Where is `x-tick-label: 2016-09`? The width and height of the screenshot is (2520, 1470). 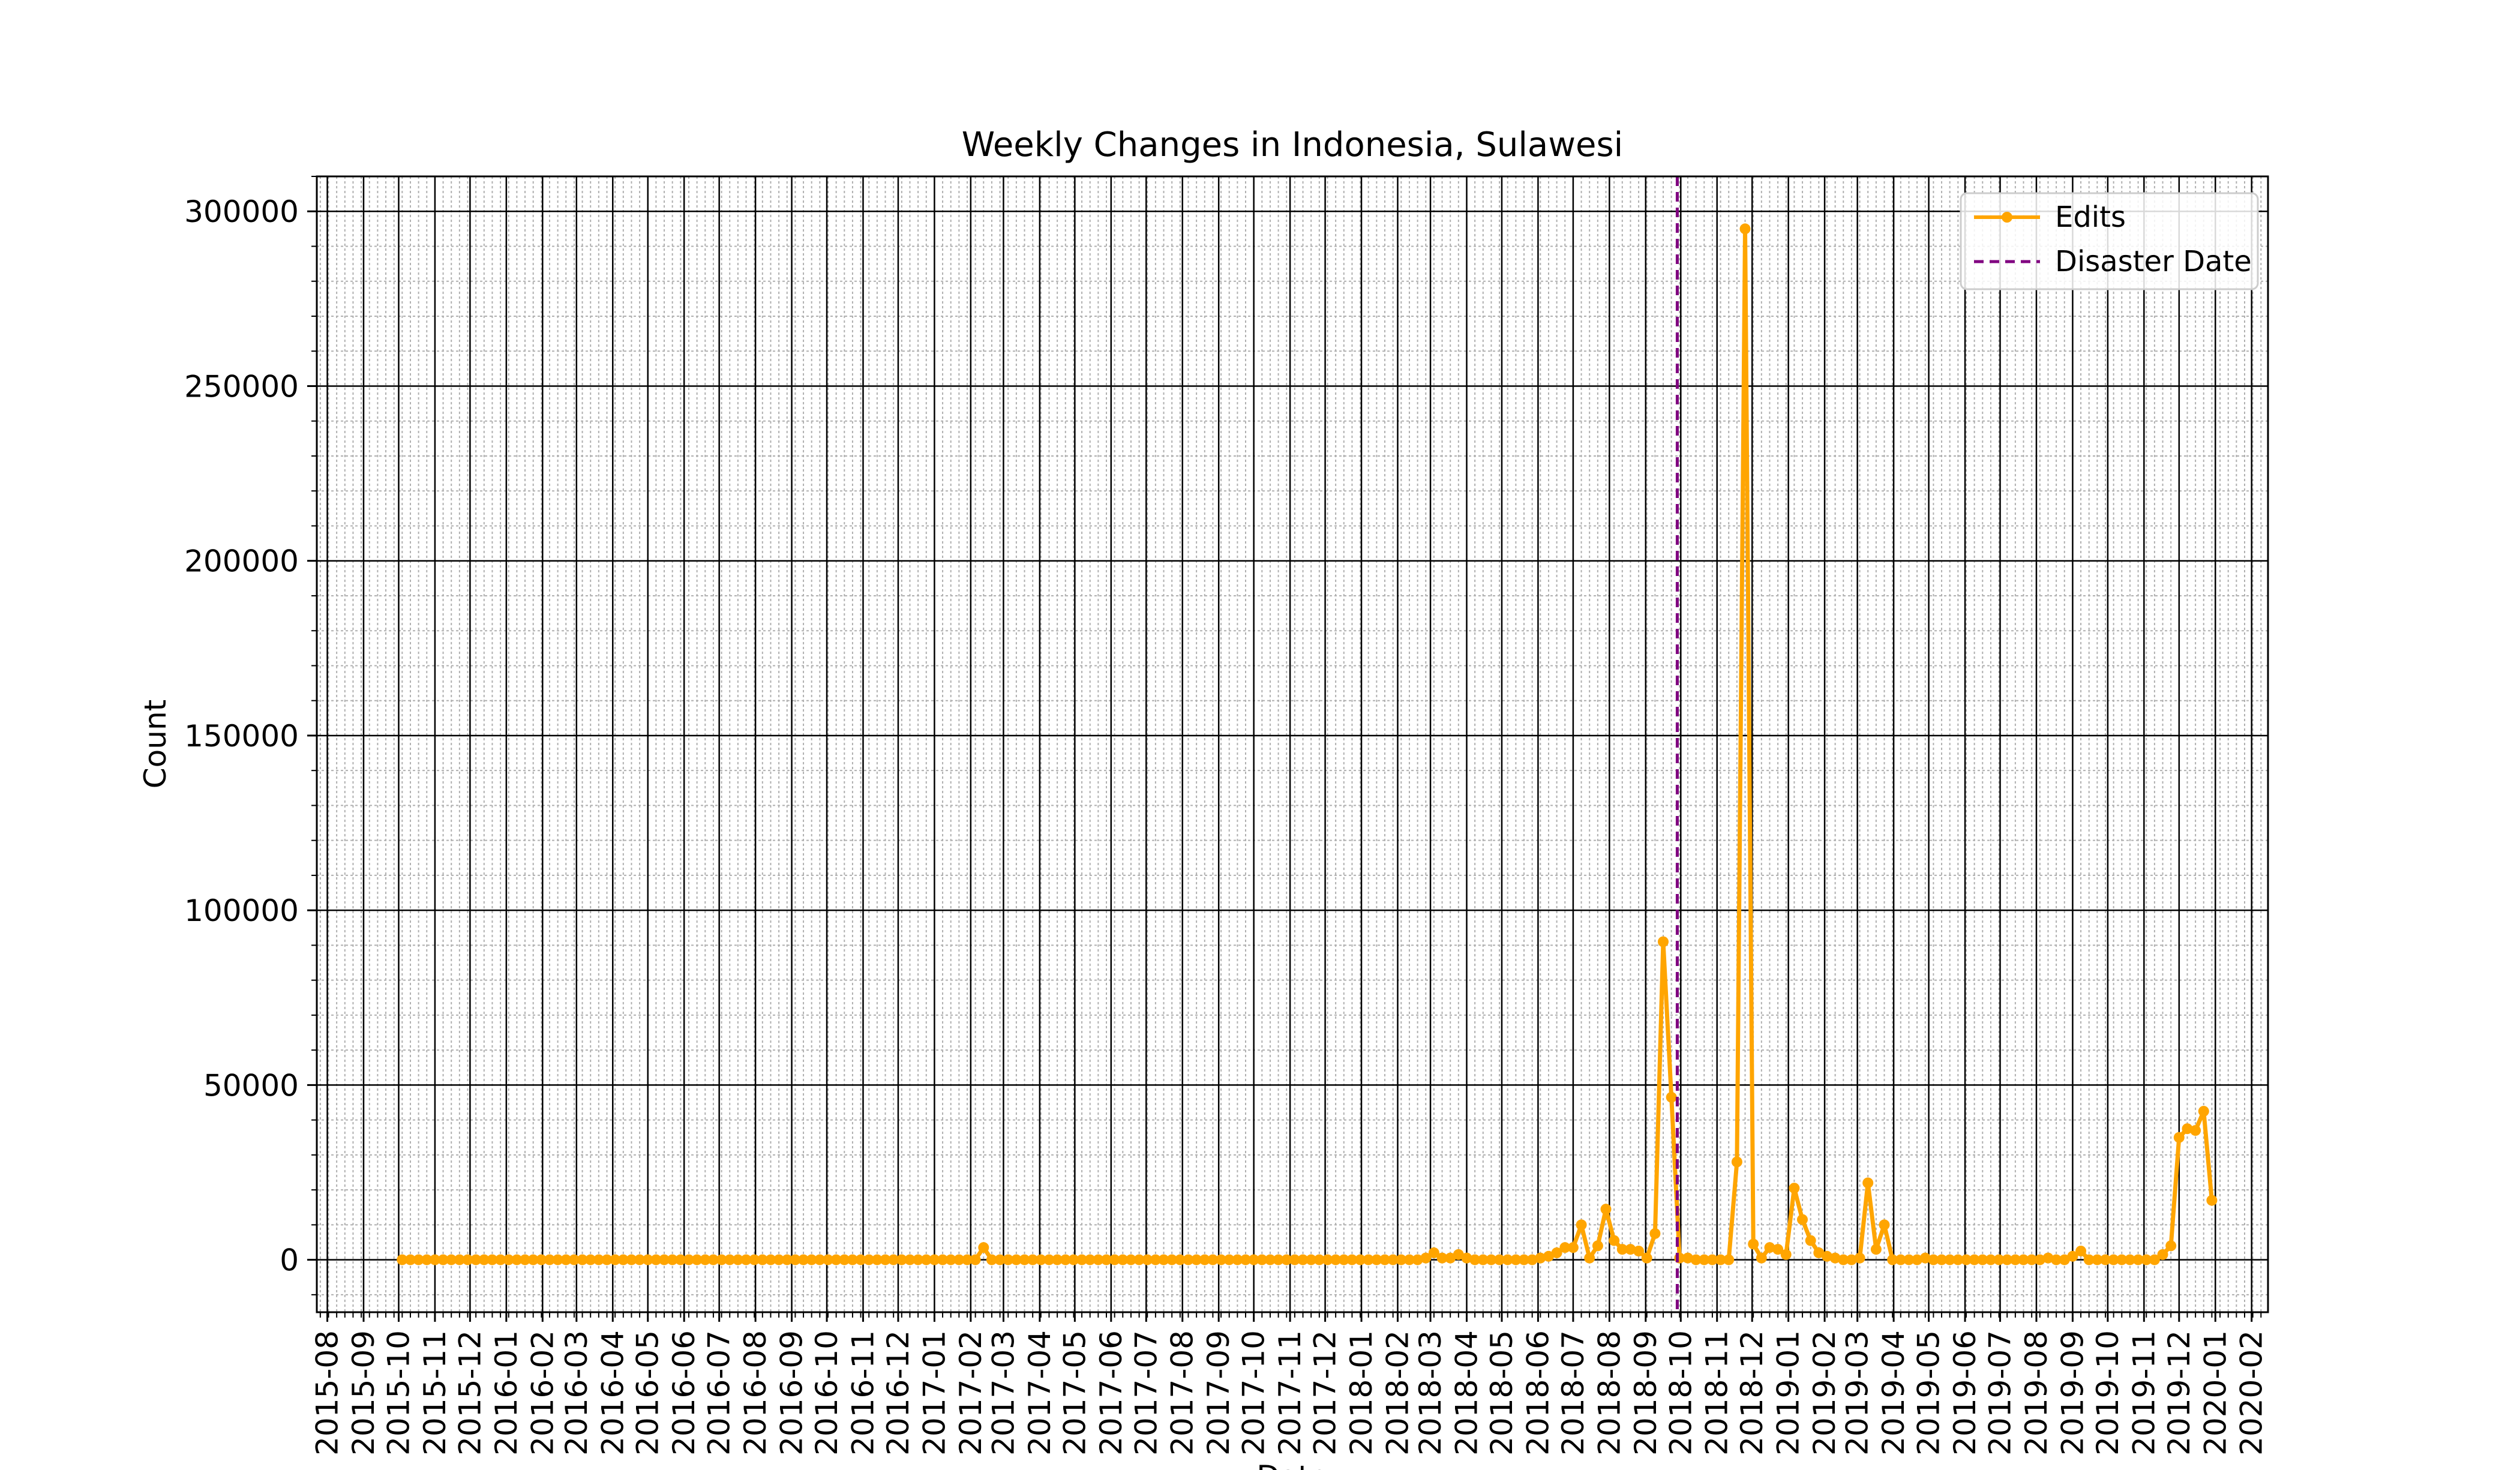
x-tick-label: 2016-09 is located at coordinates (792, 1393).